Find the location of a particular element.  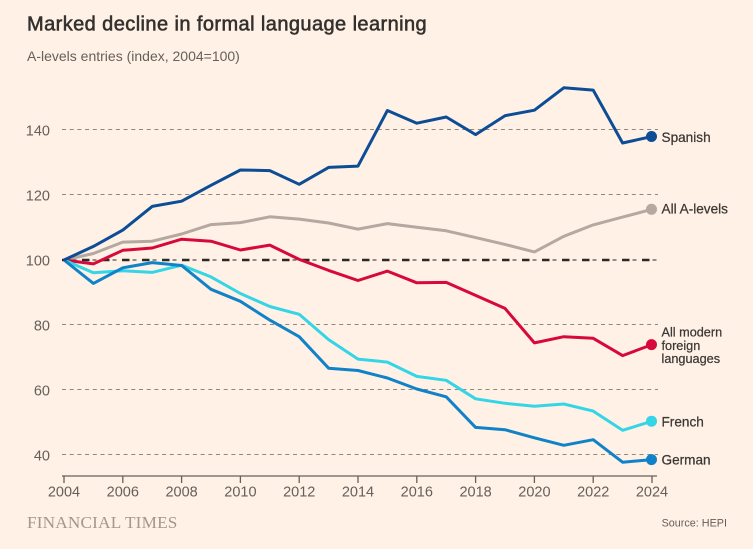

svg-text:A-levels entries (index, 2004=: A-levels entries (index, 2004=100) is located at coordinates (133, 56).